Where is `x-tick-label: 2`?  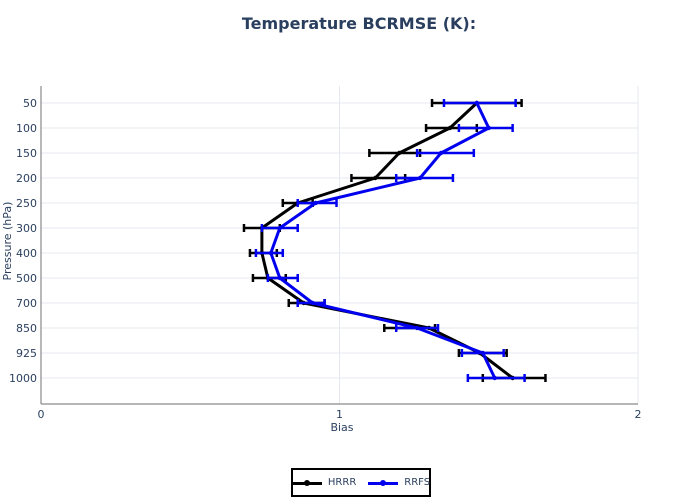
x-tick-label: 2 is located at coordinates (638, 414).